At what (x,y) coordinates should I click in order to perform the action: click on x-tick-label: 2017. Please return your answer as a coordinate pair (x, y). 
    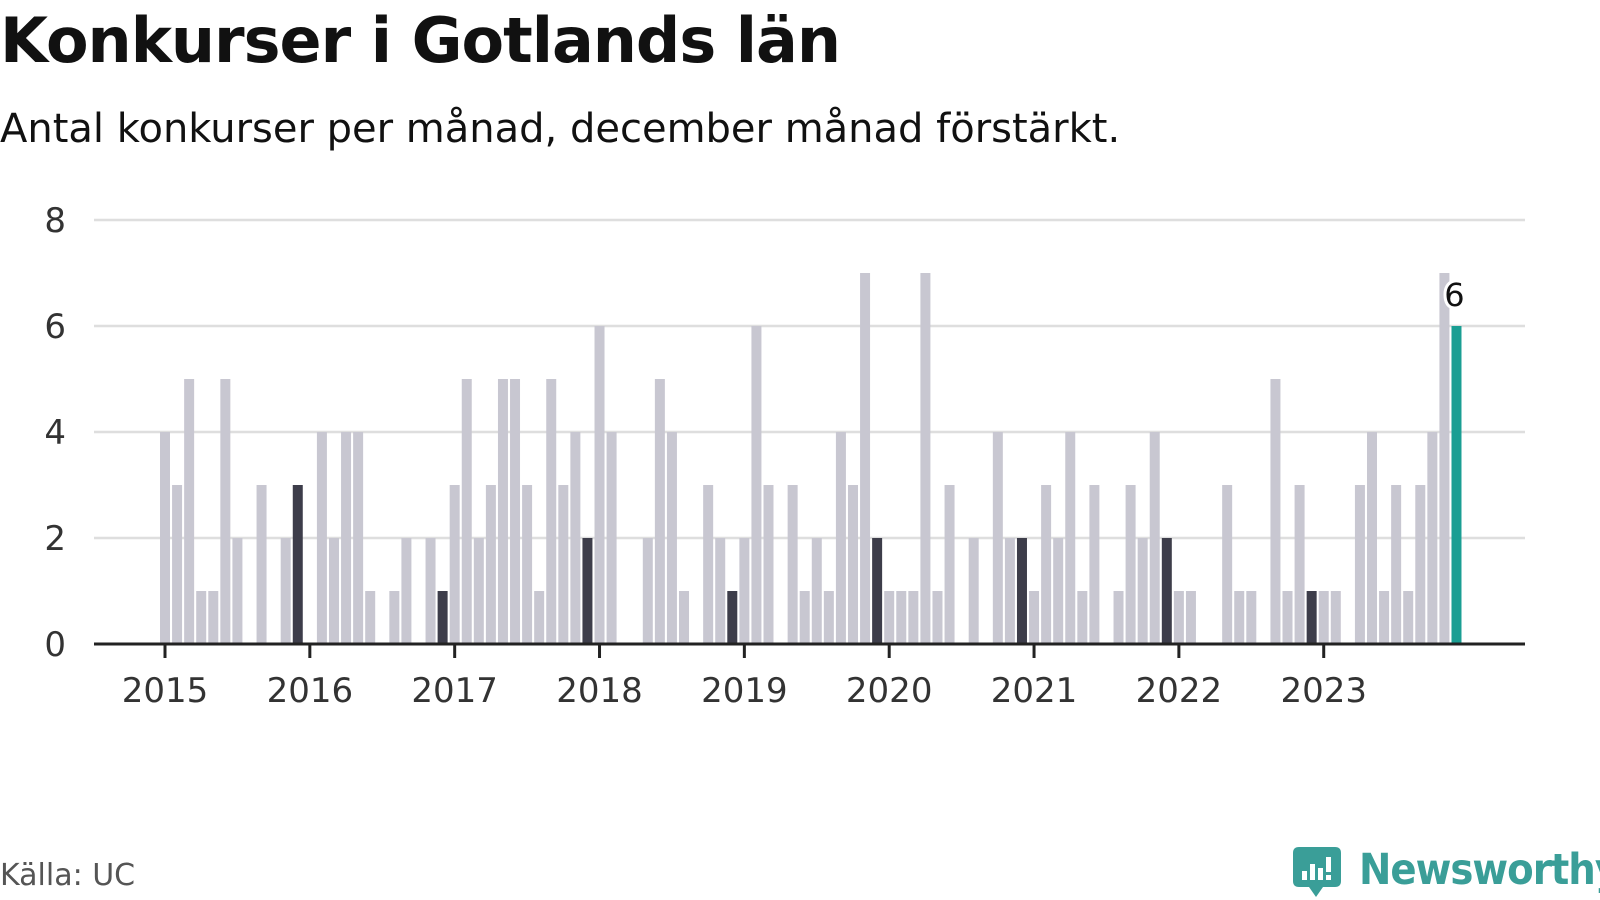
    Looking at the image, I should click on (454, 691).